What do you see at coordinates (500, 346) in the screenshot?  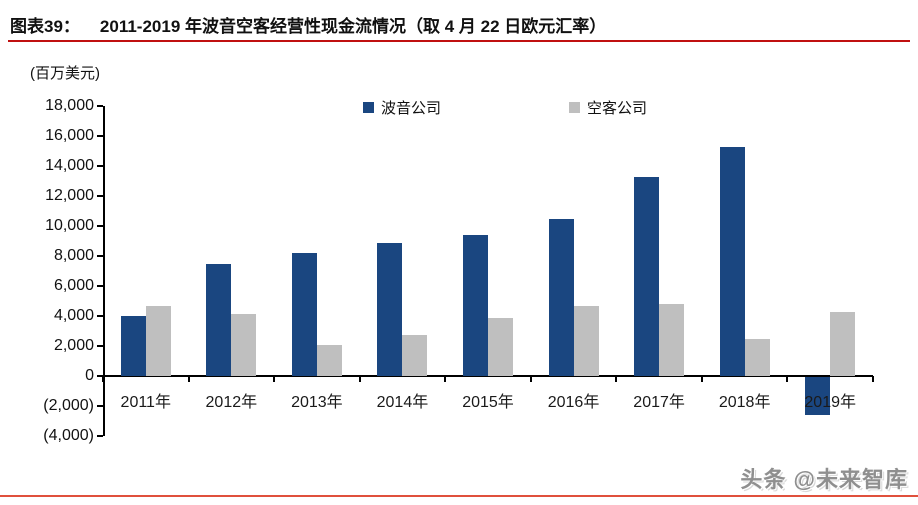 I see `chart-bar-空客公司-2015年` at bounding box center [500, 346].